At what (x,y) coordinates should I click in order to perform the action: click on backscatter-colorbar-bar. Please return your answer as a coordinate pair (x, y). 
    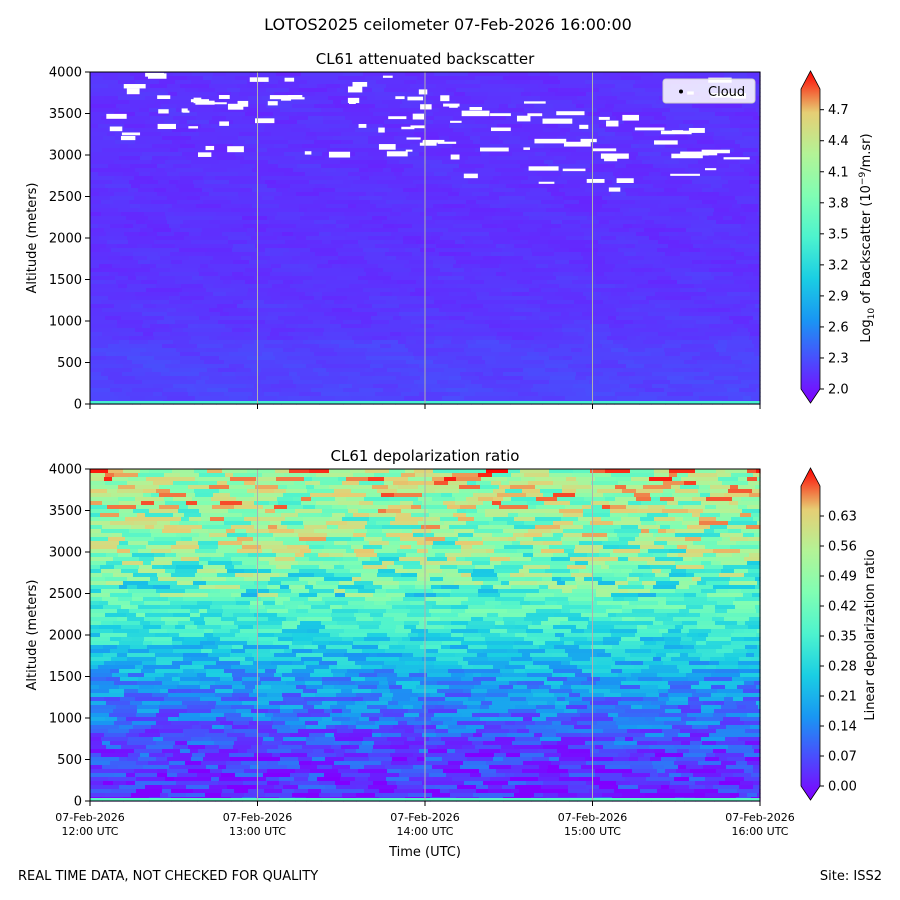
    Looking at the image, I should click on (810, 237).